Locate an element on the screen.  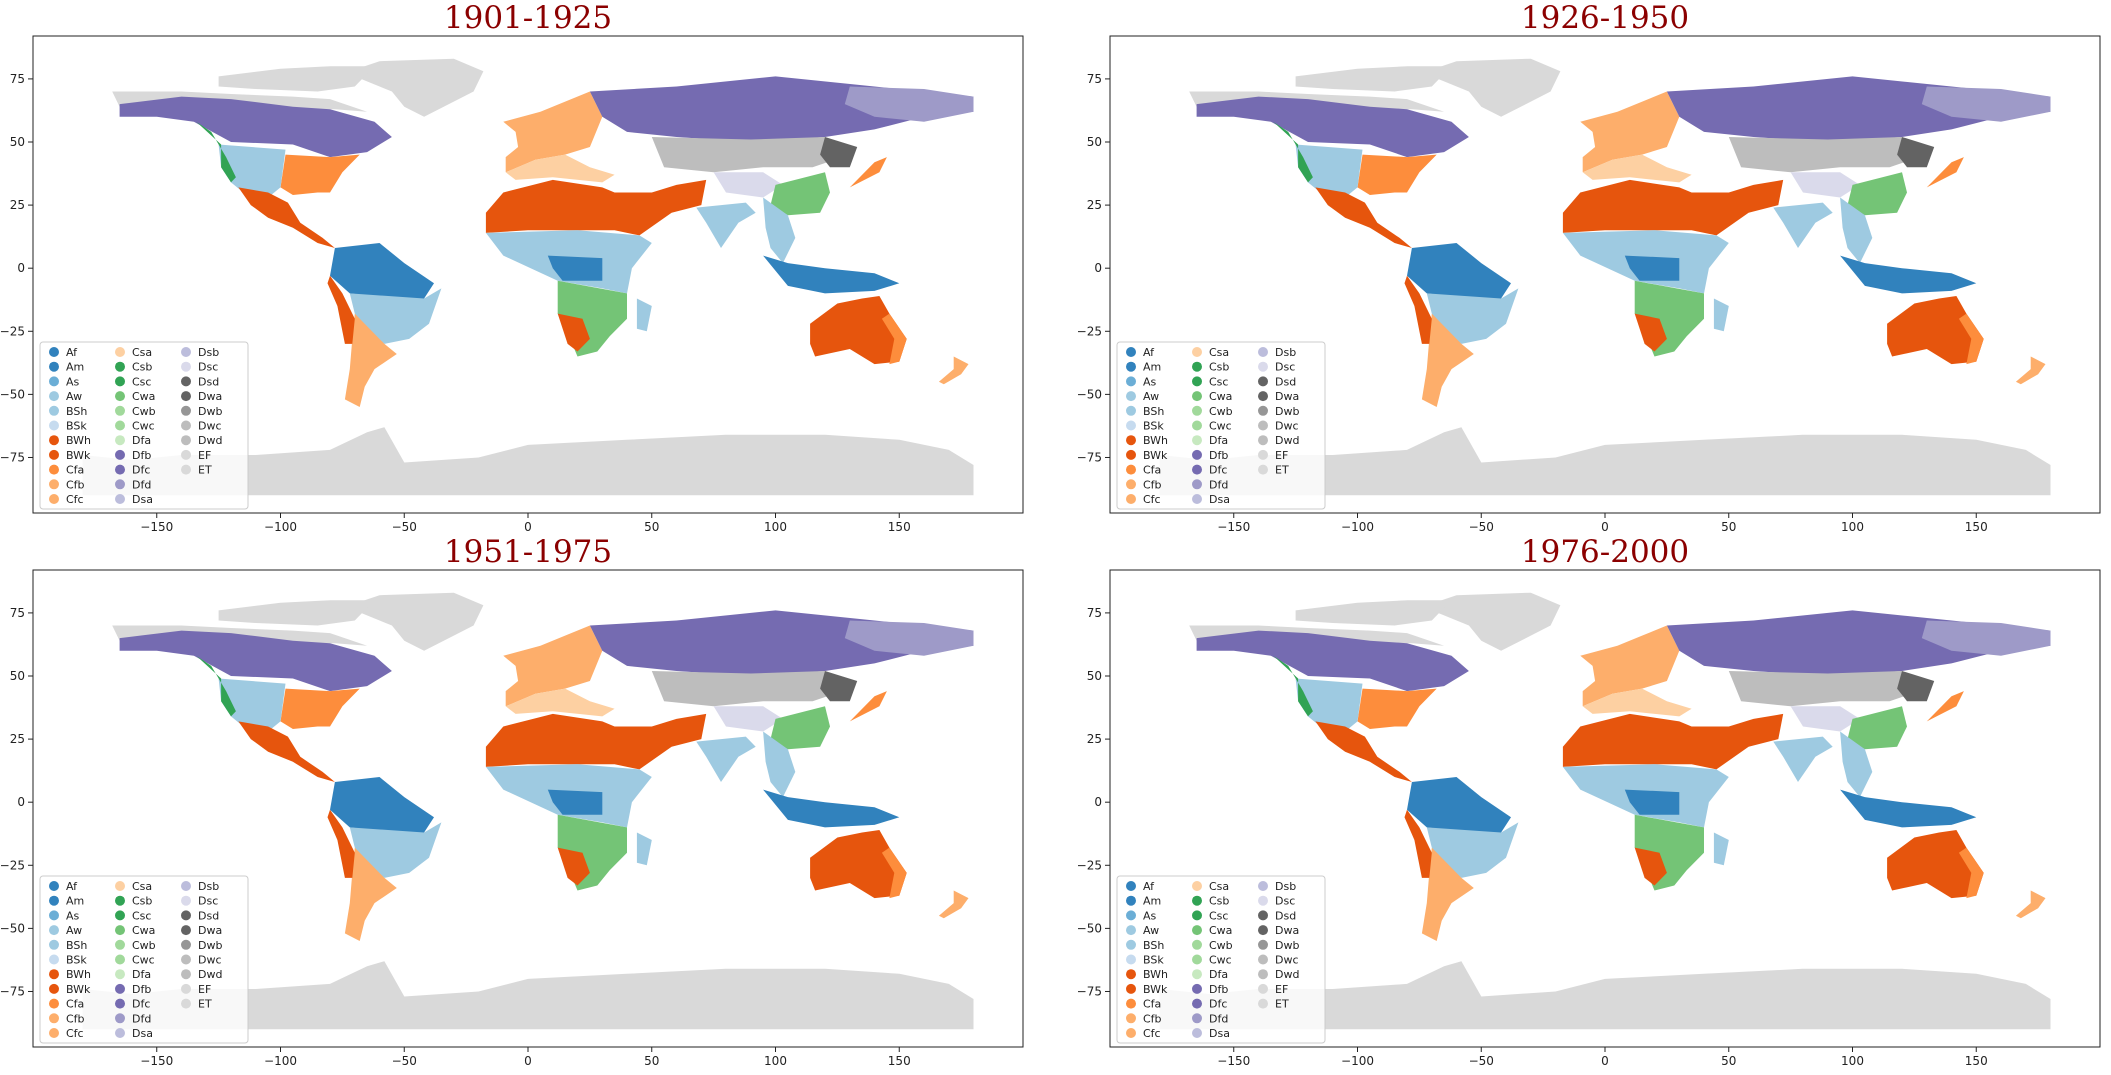
y-tick-label: −75 is located at coordinates (1089, 457).